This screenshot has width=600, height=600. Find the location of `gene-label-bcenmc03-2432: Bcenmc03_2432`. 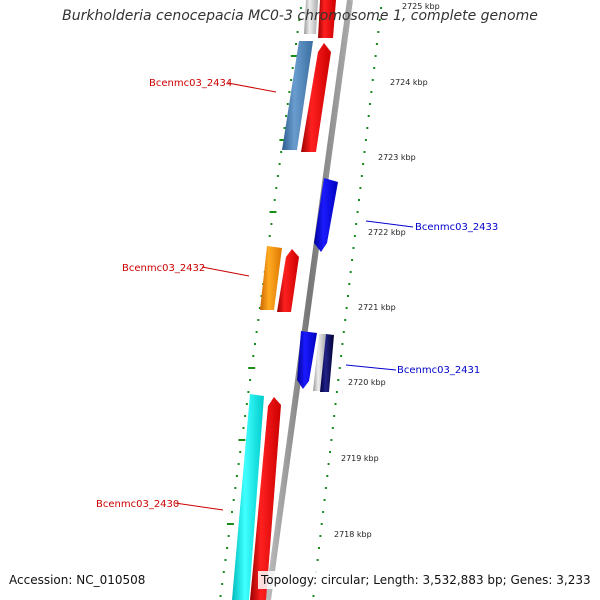

gene-label-bcenmc03-2432: Bcenmc03_2432 is located at coordinates (163, 268).